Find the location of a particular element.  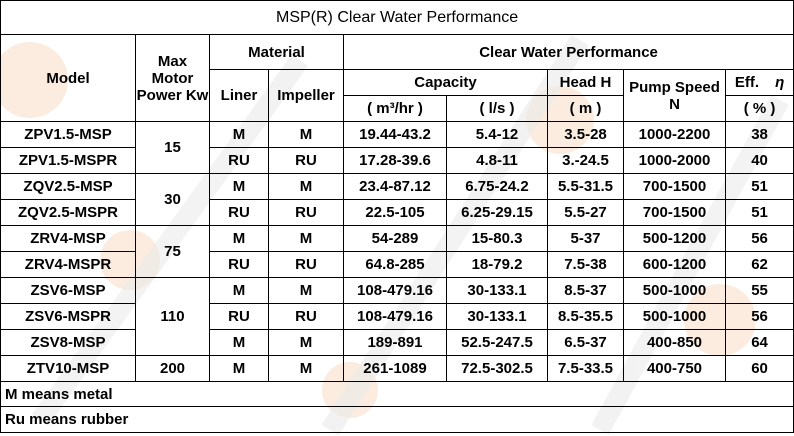

cell-head: 8.5-37 is located at coordinates (585, 290).